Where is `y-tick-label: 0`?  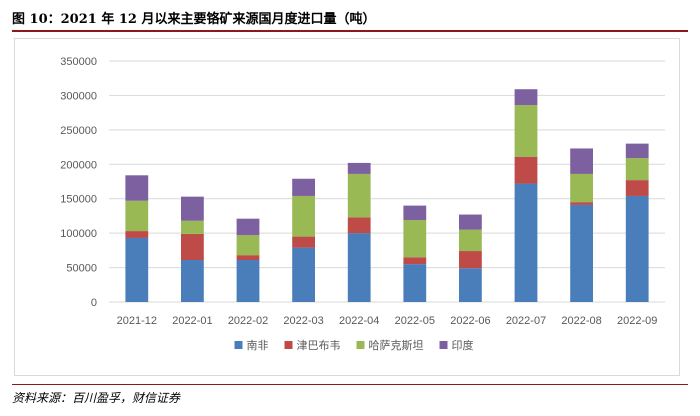
y-tick-label: 0 is located at coordinates (94, 303).